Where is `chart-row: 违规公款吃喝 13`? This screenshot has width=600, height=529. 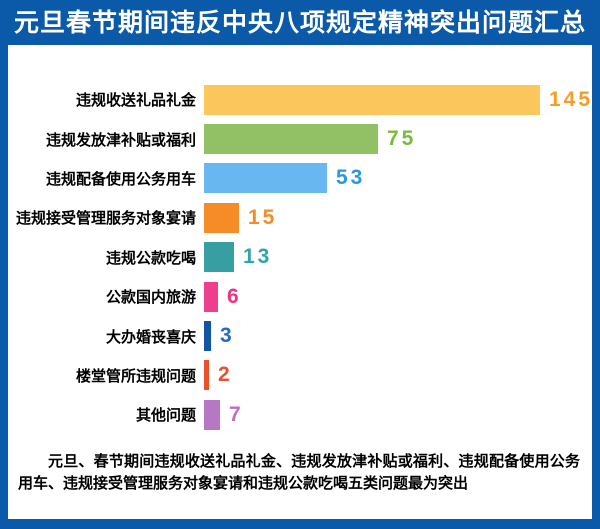 chart-row: 违规公款吃喝 13 is located at coordinates (300, 257).